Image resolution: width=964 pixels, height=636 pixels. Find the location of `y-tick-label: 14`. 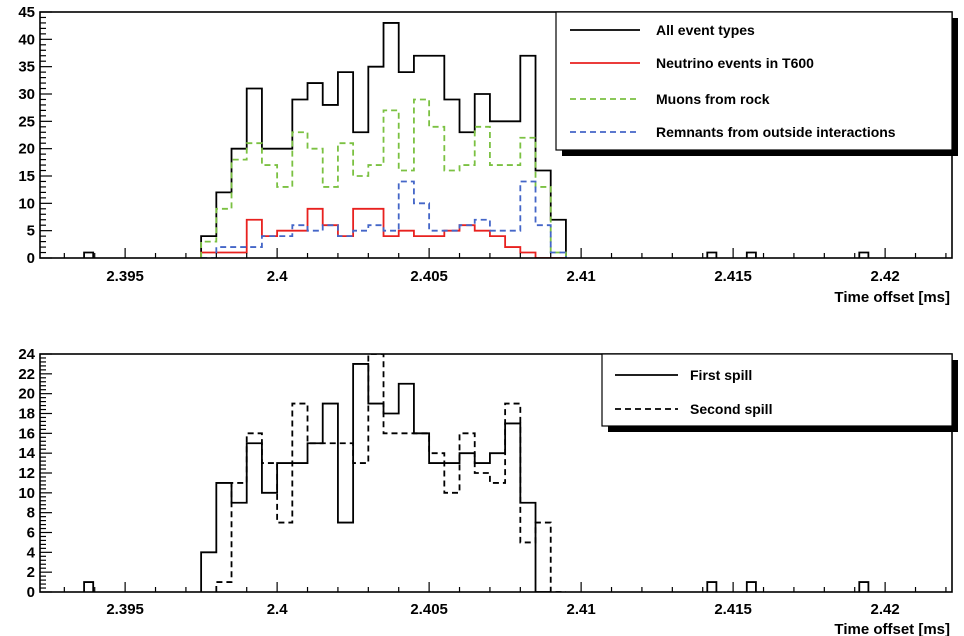

y-tick-label: 14 is located at coordinates (26, 453).